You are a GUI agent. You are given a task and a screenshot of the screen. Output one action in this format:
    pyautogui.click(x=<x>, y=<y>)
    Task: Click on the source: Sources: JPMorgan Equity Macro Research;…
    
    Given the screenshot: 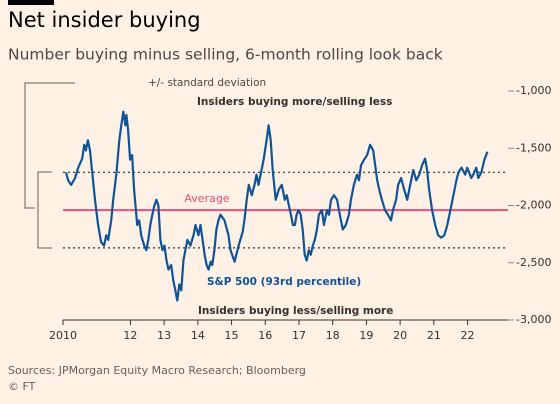 What is the action you would take?
    pyautogui.click(x=157, y=370)
    